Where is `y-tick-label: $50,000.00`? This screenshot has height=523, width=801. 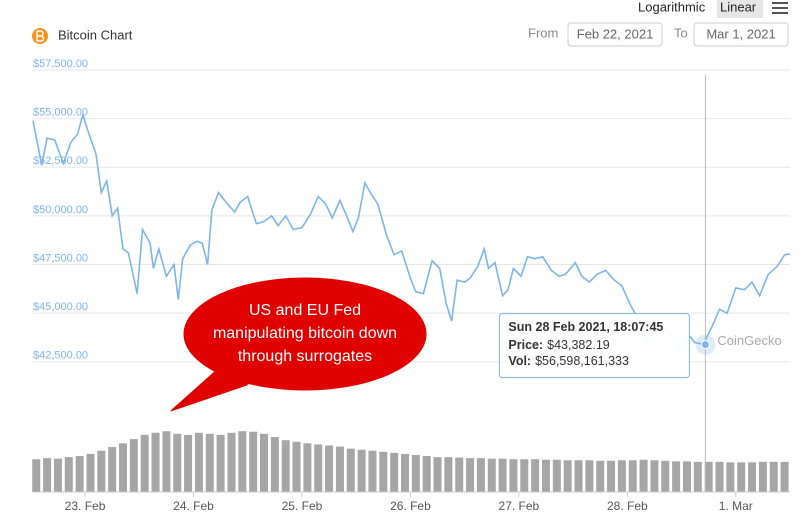
y-tick-label: $50,000.00 is located at coordinates (60, 210).